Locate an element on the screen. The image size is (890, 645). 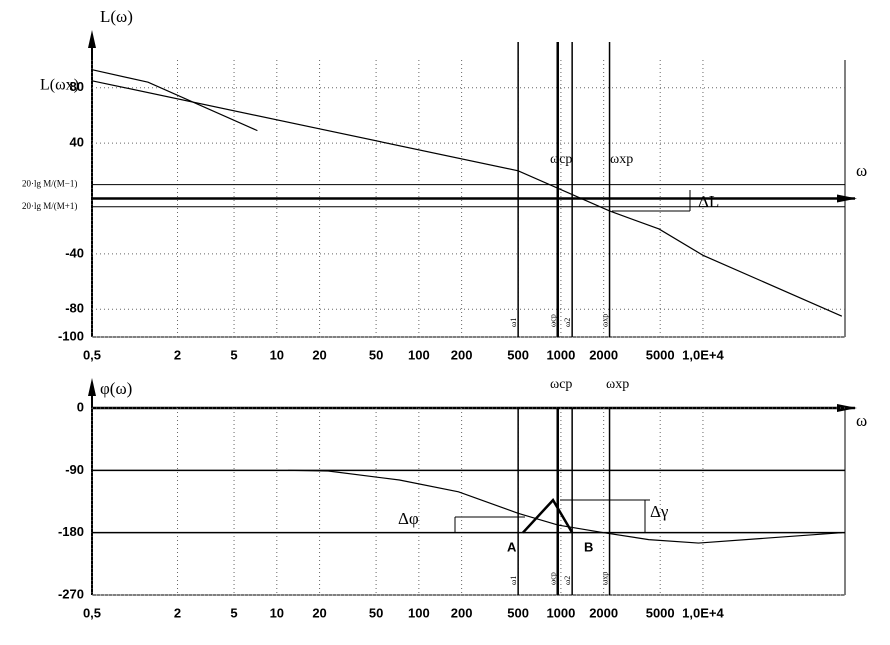
y-axis-label: φ(ω) is located at coordinates (116, 388).